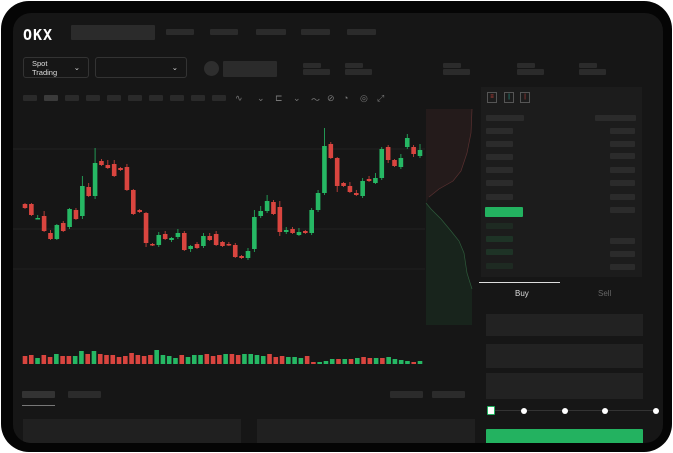 This screenshot has height=453, width=673. What do you see at coordinates (564, 436) in the screenshot?
I see `buy-button` at bounding box center [564, 436].